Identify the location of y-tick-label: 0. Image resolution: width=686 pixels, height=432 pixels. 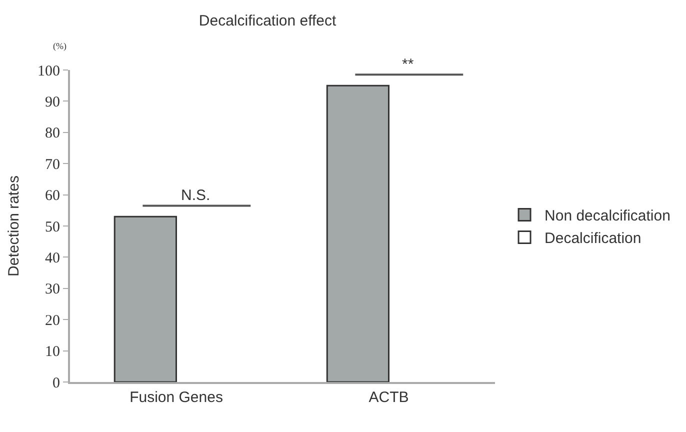
(56, 383).